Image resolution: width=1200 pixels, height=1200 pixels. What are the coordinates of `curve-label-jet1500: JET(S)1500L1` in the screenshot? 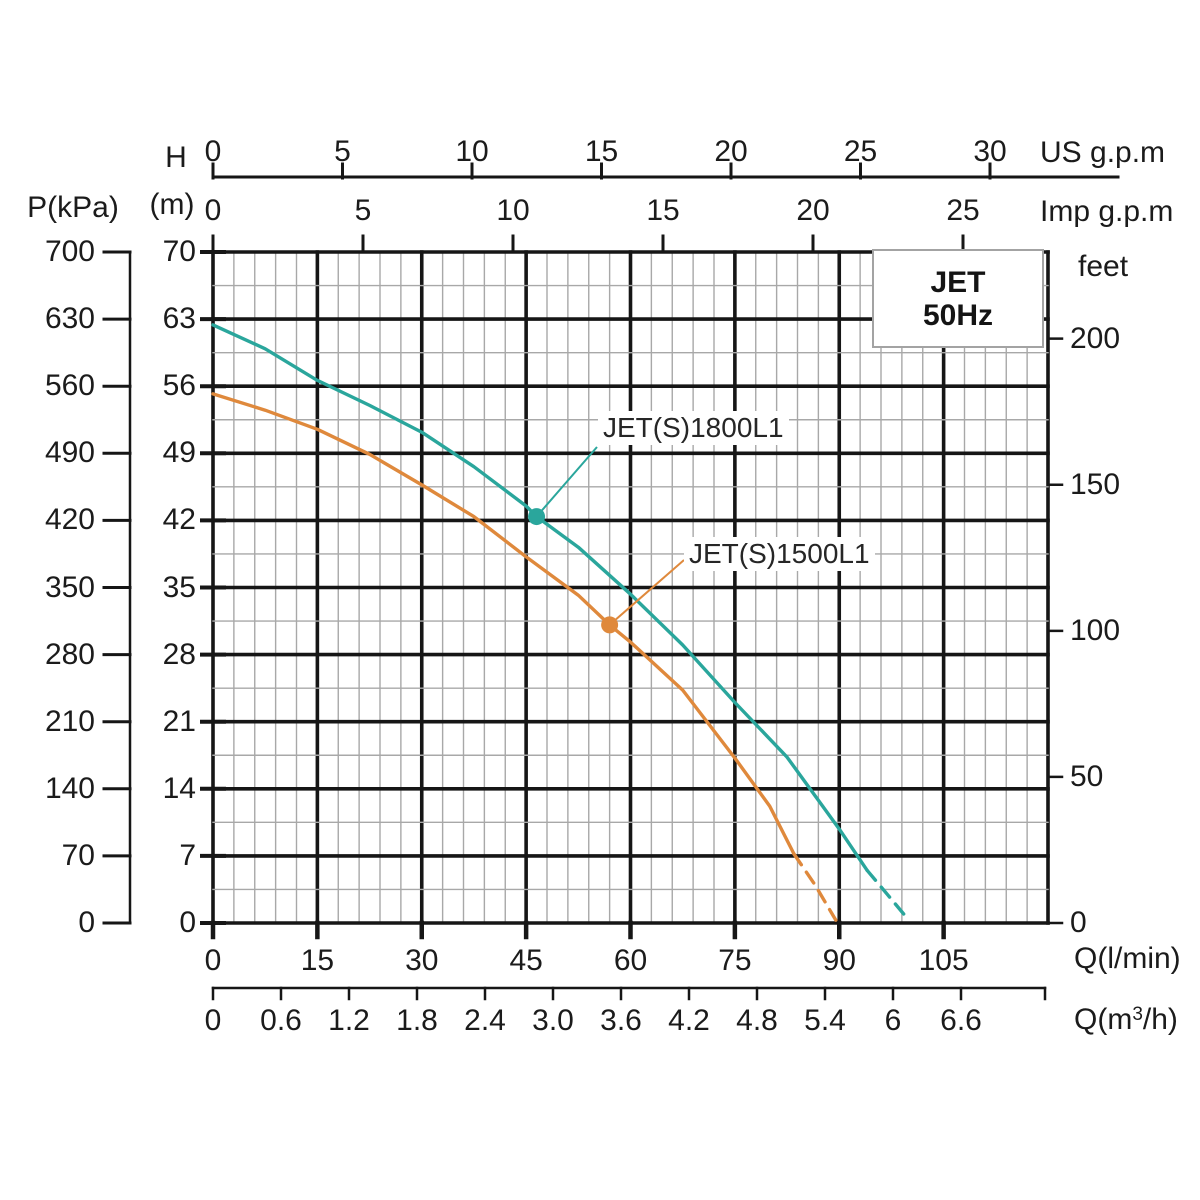 It's located at (779, 554).